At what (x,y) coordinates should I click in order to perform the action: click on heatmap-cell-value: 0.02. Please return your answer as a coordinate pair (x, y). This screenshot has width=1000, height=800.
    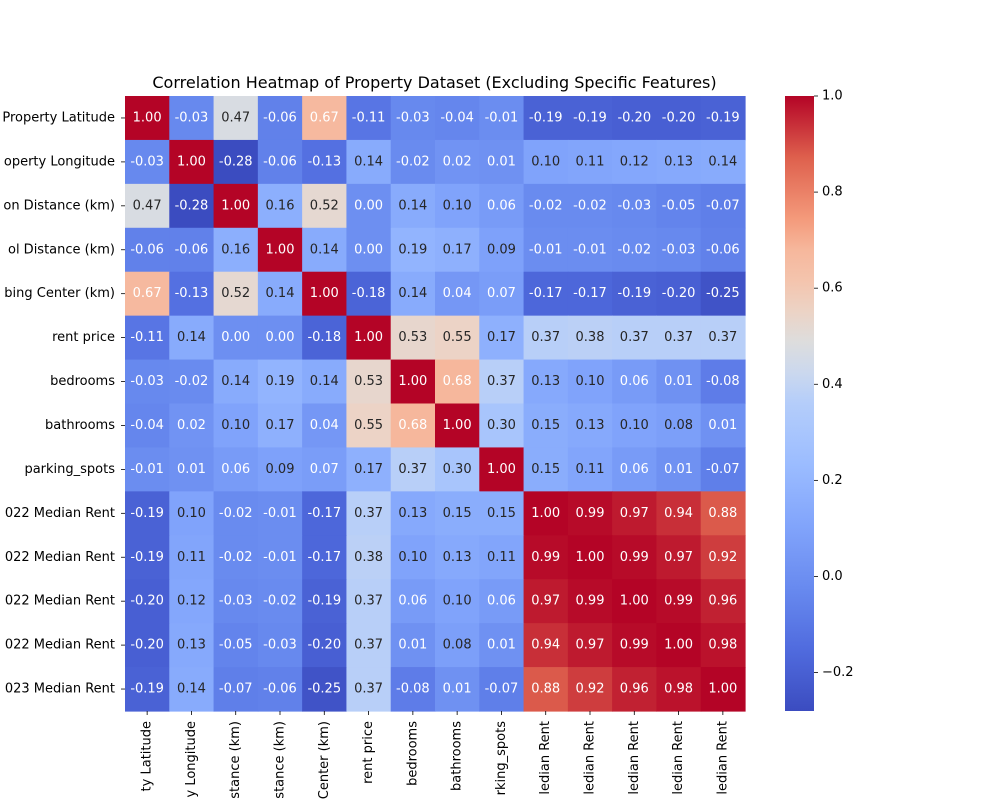
    Looking at the image, I should click on (457, 161).